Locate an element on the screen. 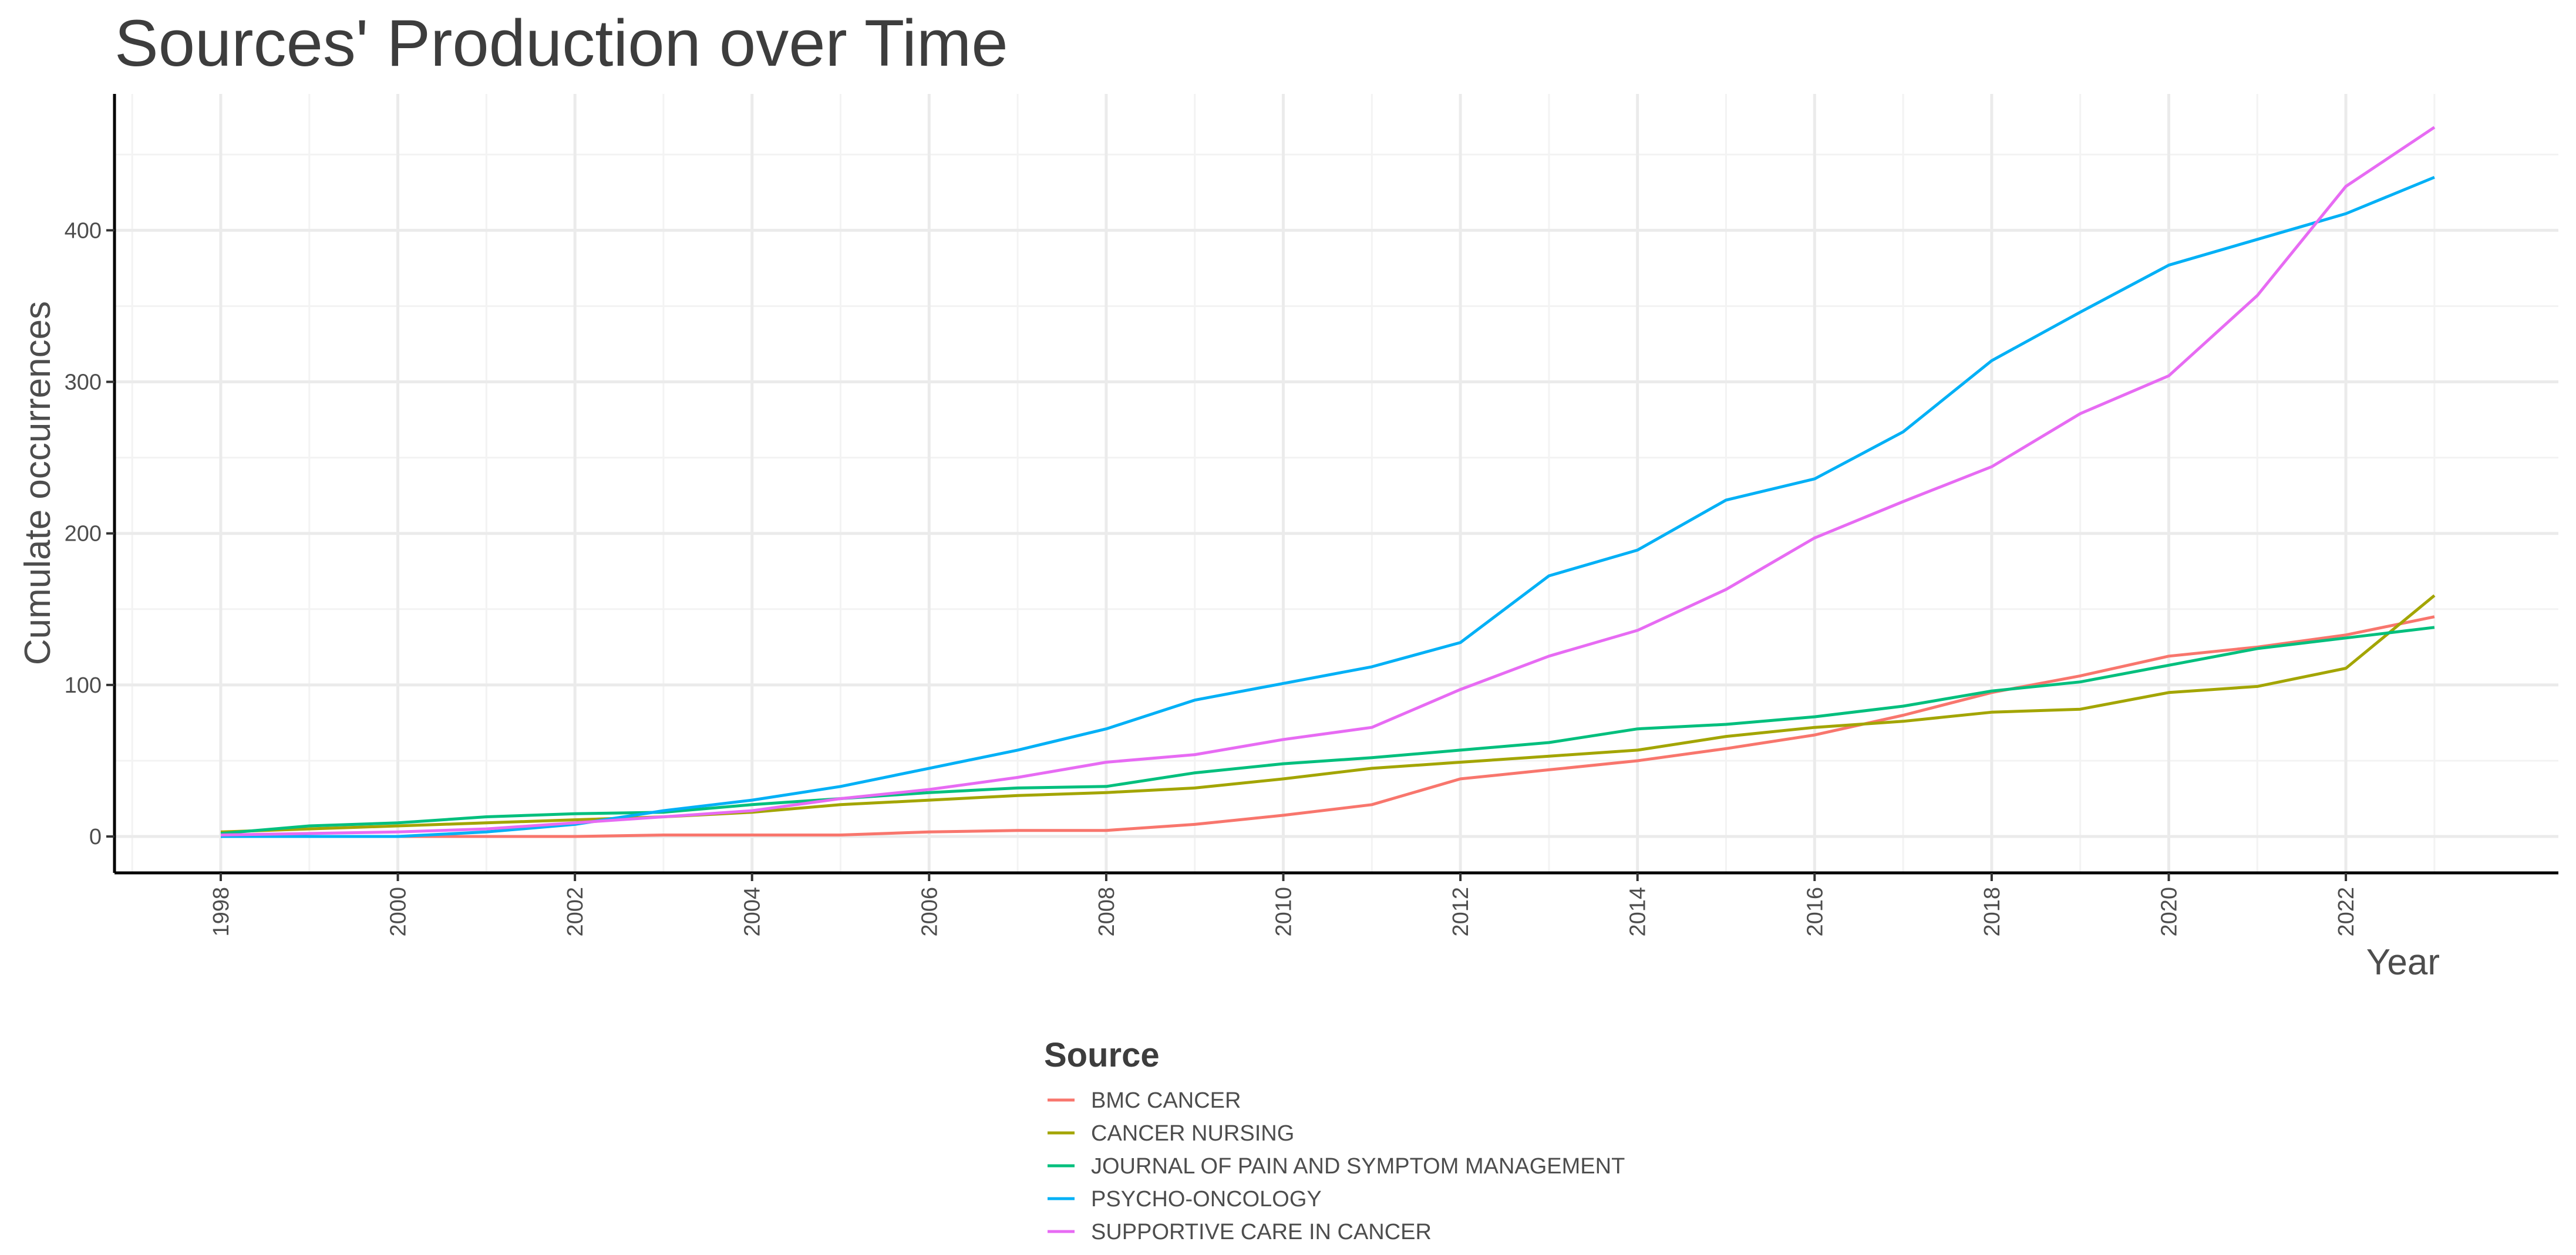  x-tick-label: 2000 is located at coordinates (398, 912).